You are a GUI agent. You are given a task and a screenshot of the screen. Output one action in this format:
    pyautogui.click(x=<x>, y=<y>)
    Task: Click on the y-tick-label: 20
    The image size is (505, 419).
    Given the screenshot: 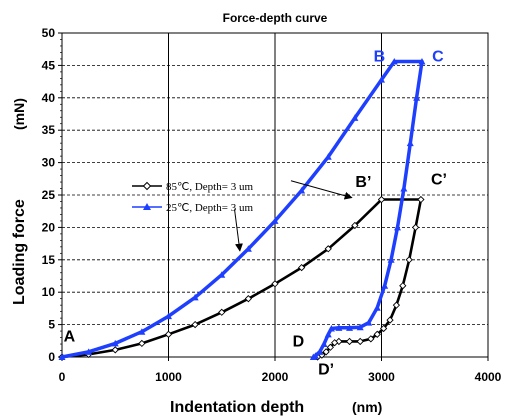 What is the action you would take?
    pyautogui.click(x=49, y=227)
    